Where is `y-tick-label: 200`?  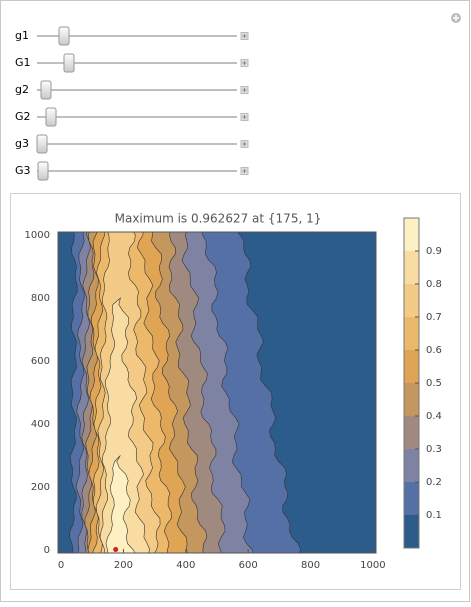
y-tick-label: 200 is located at coordinates (40, 487).